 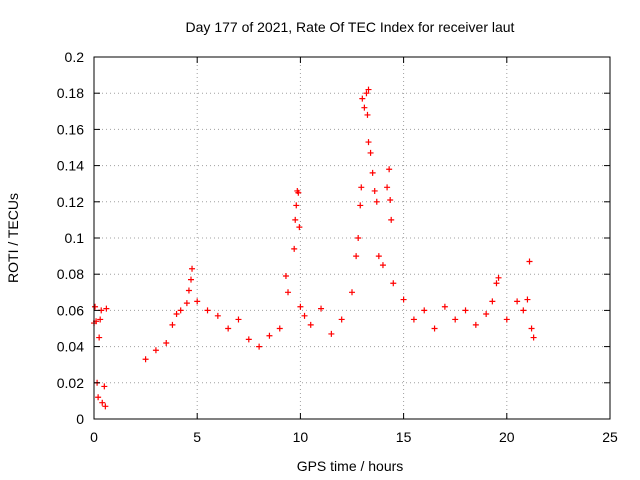 I want to click on x-tick-label: 5, so click(x=197, y=437).